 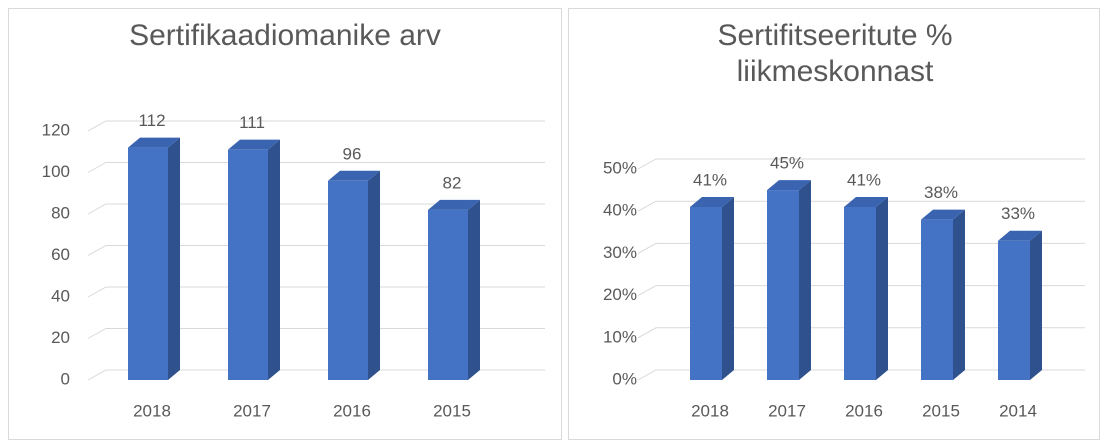 What do you see at coordinates (787, 163) in the screenshot?
I see `data-label: 45%` at bounding box center [787, 163].